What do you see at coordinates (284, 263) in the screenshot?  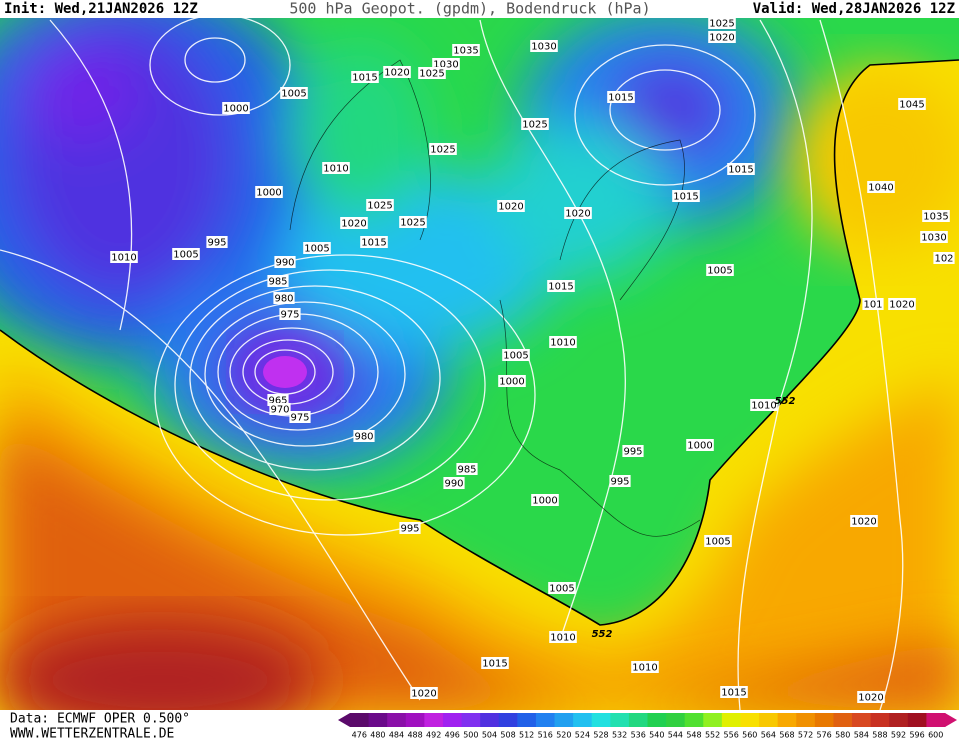 I see `isobar-label: 990` at bounding box center [284, 263].